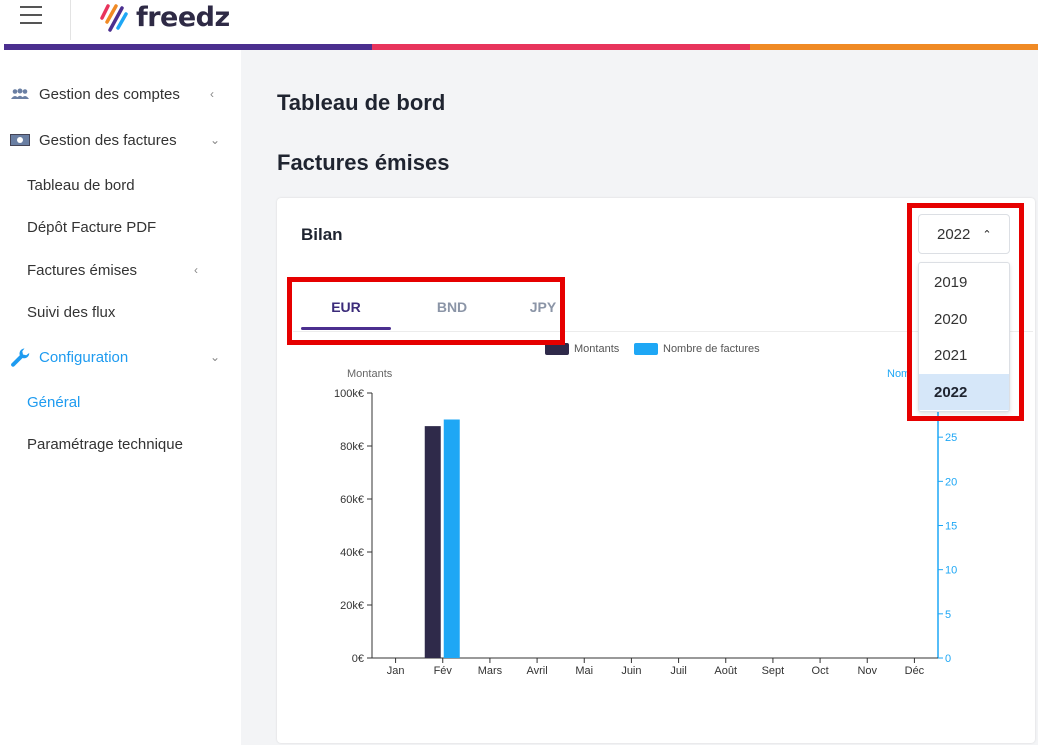  I want to click on year-option: 2019, so click(951, 282).